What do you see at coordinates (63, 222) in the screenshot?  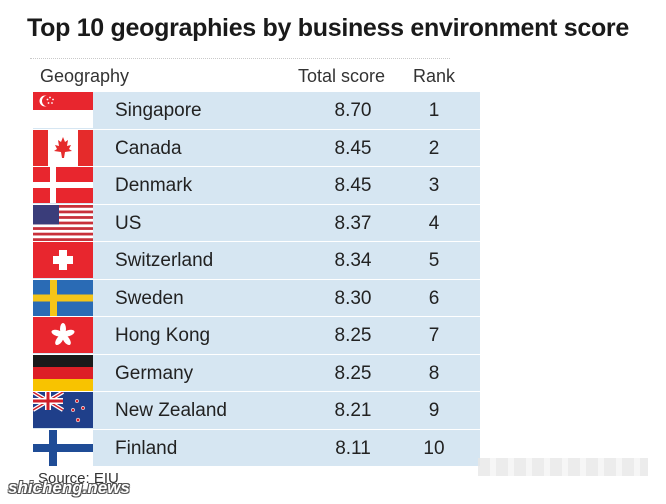 I see `us-flag-icon` at bounding box center [63, 222].